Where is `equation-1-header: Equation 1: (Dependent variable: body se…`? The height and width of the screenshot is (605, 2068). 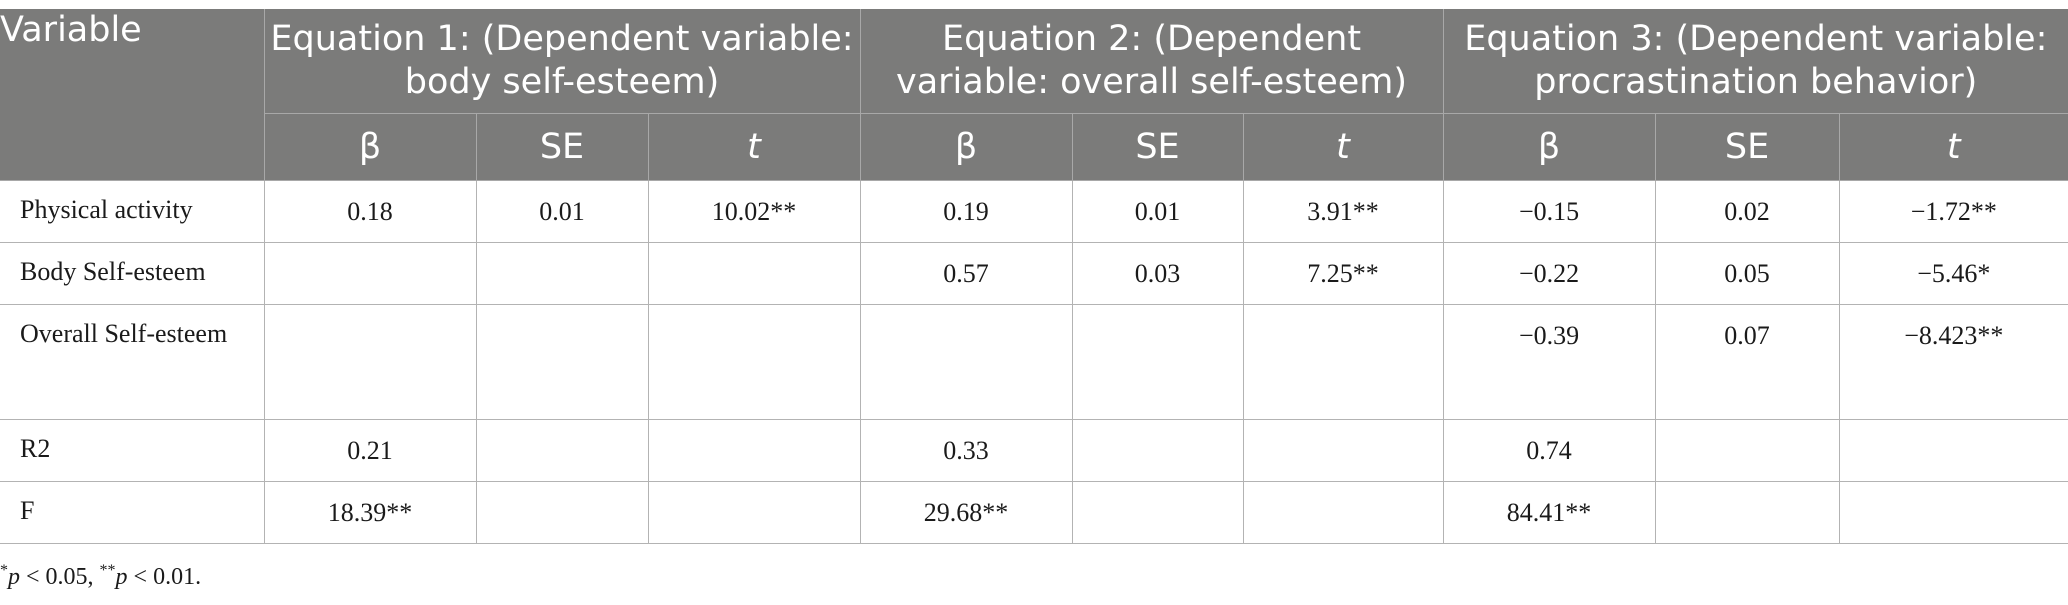 equation-1-header: Equation 1: (Dependent variable: body se… is located at coordinates (562, 61).